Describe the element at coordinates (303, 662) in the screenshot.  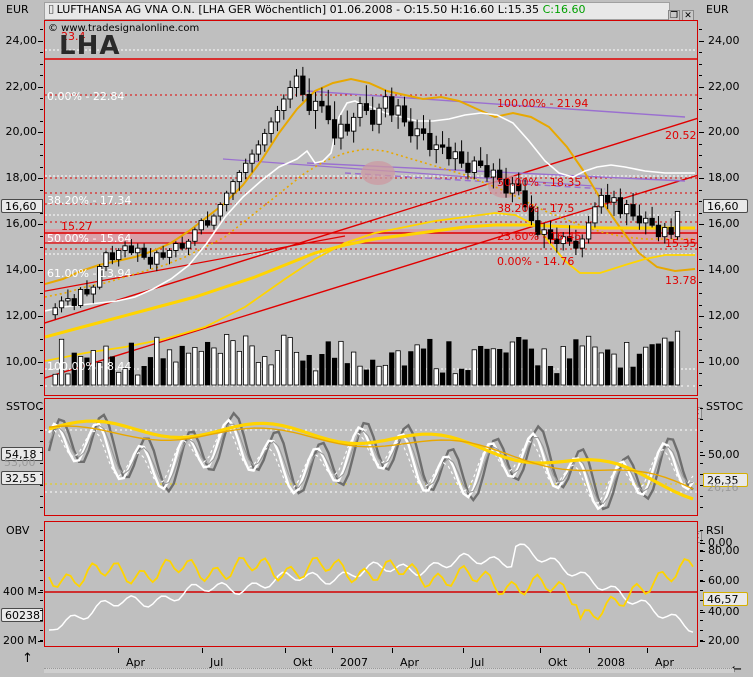
I see `date-label-2: Okt` at that location.